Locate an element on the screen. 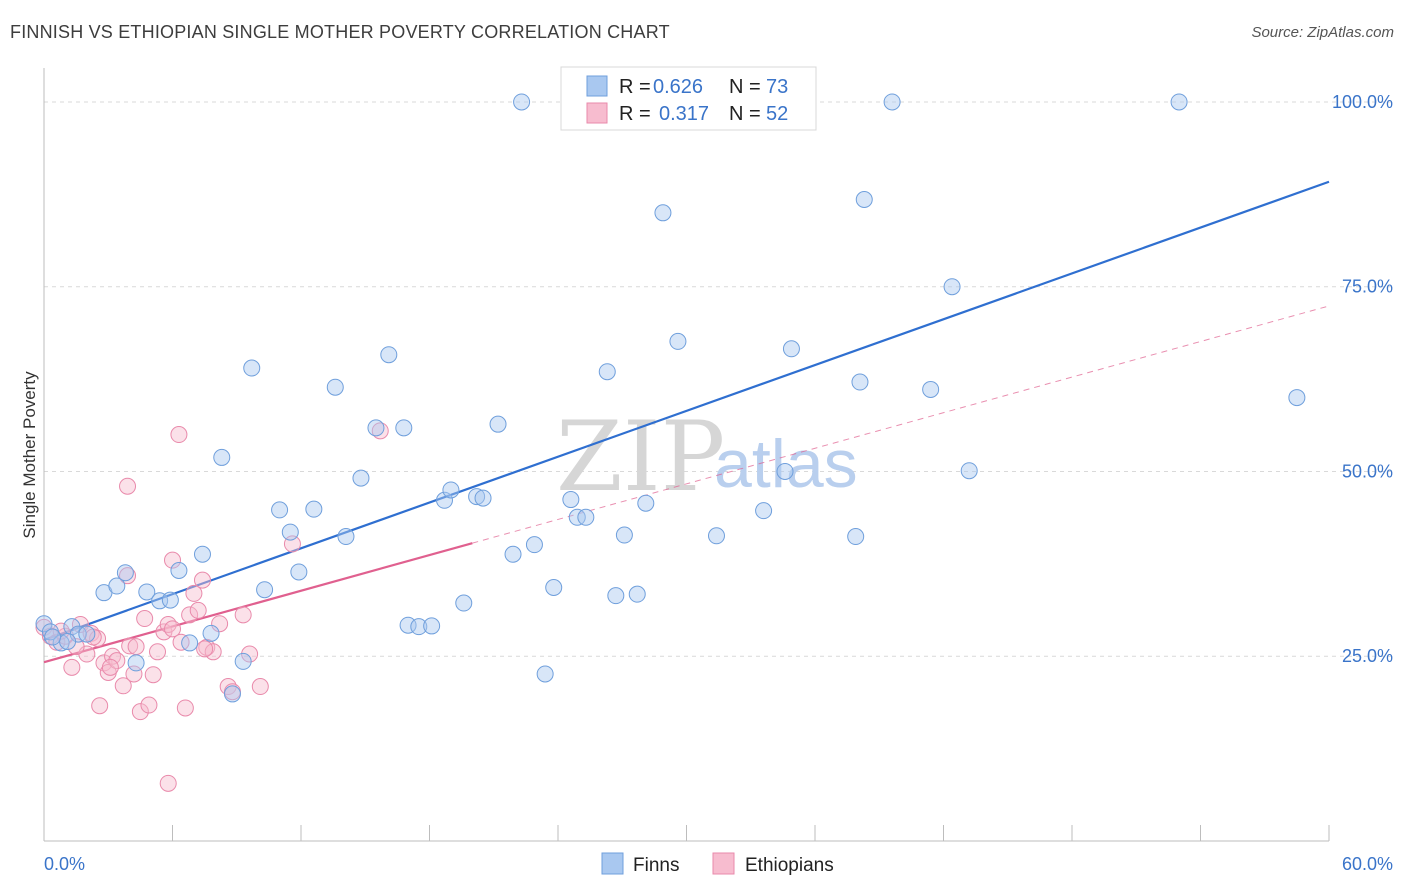 The height and width of the screenshot is (892, 1406). x-tick-min: 0.0% is located at coordinates (64, 864).